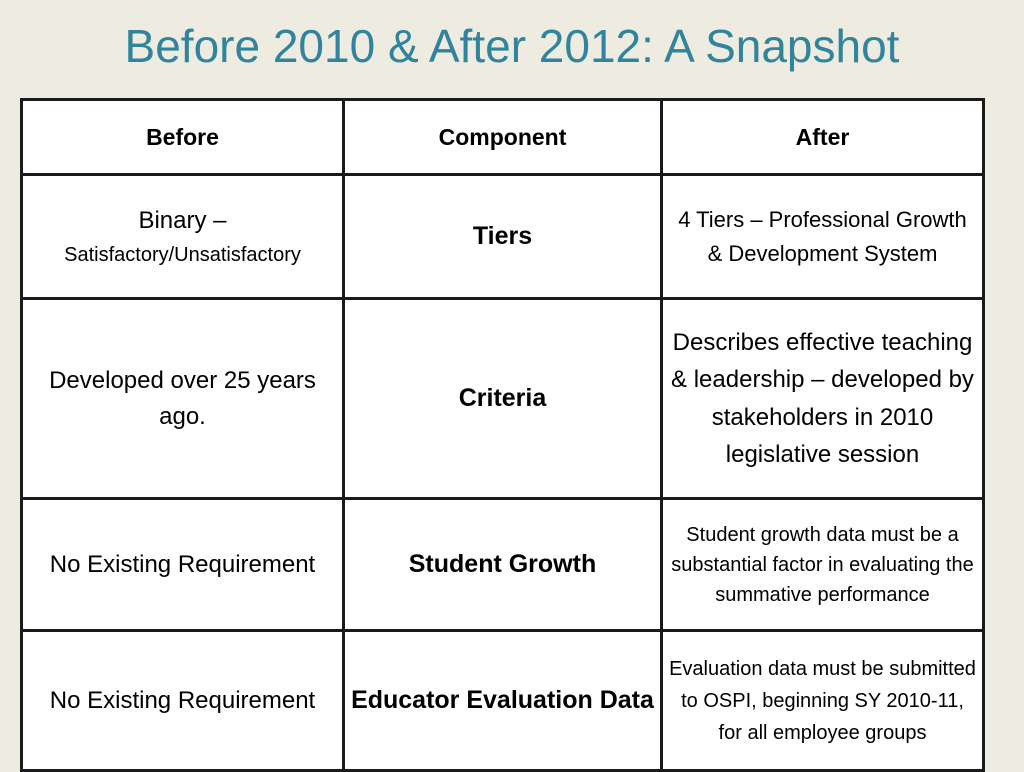 Image resolution: width=1024 pixels, height=772 pixels. I want to click on before-text-line2: Satisfactory/Unsatisfactory, so click(182, 254).